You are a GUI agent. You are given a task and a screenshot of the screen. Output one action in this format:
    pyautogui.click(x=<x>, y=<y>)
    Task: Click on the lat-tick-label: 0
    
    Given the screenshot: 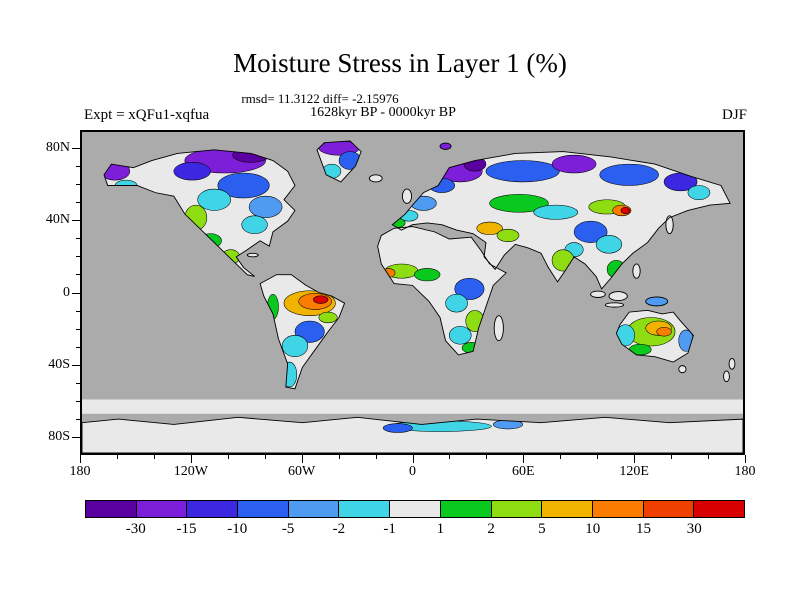 What is the action you would take?
    pyautogui.click(x=66, y=292)
    